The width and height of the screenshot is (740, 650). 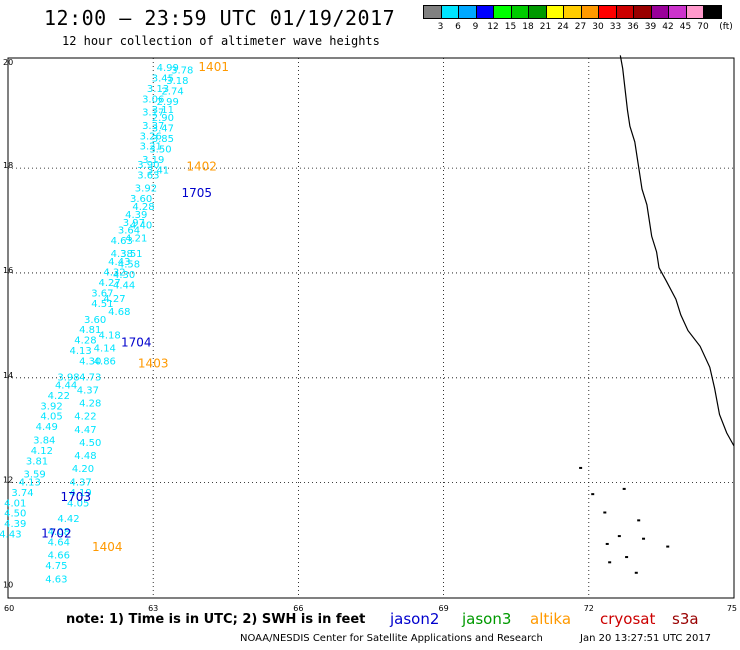 What do you see at coordinates (172, 92) in the screenshot?
I see `wave-height-label: 2.74` at bounding box center [172, 92].